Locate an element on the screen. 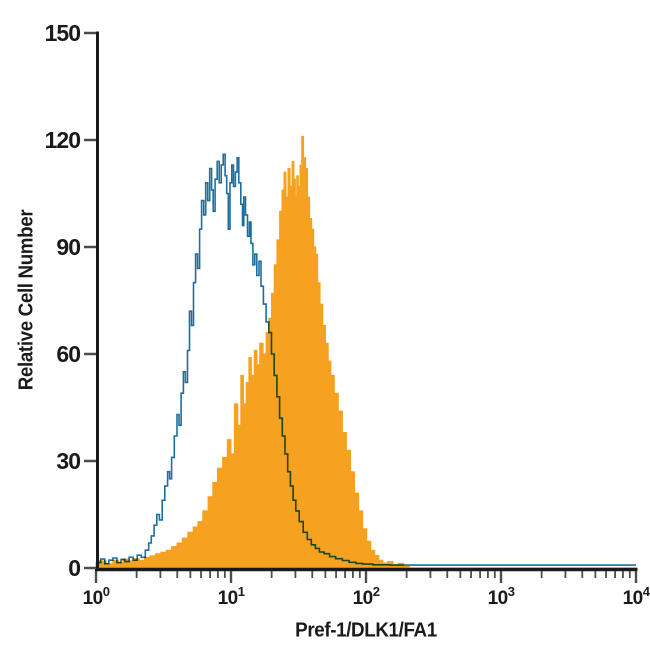  y-tick-label: 0 is located at coordinates (74, 568).